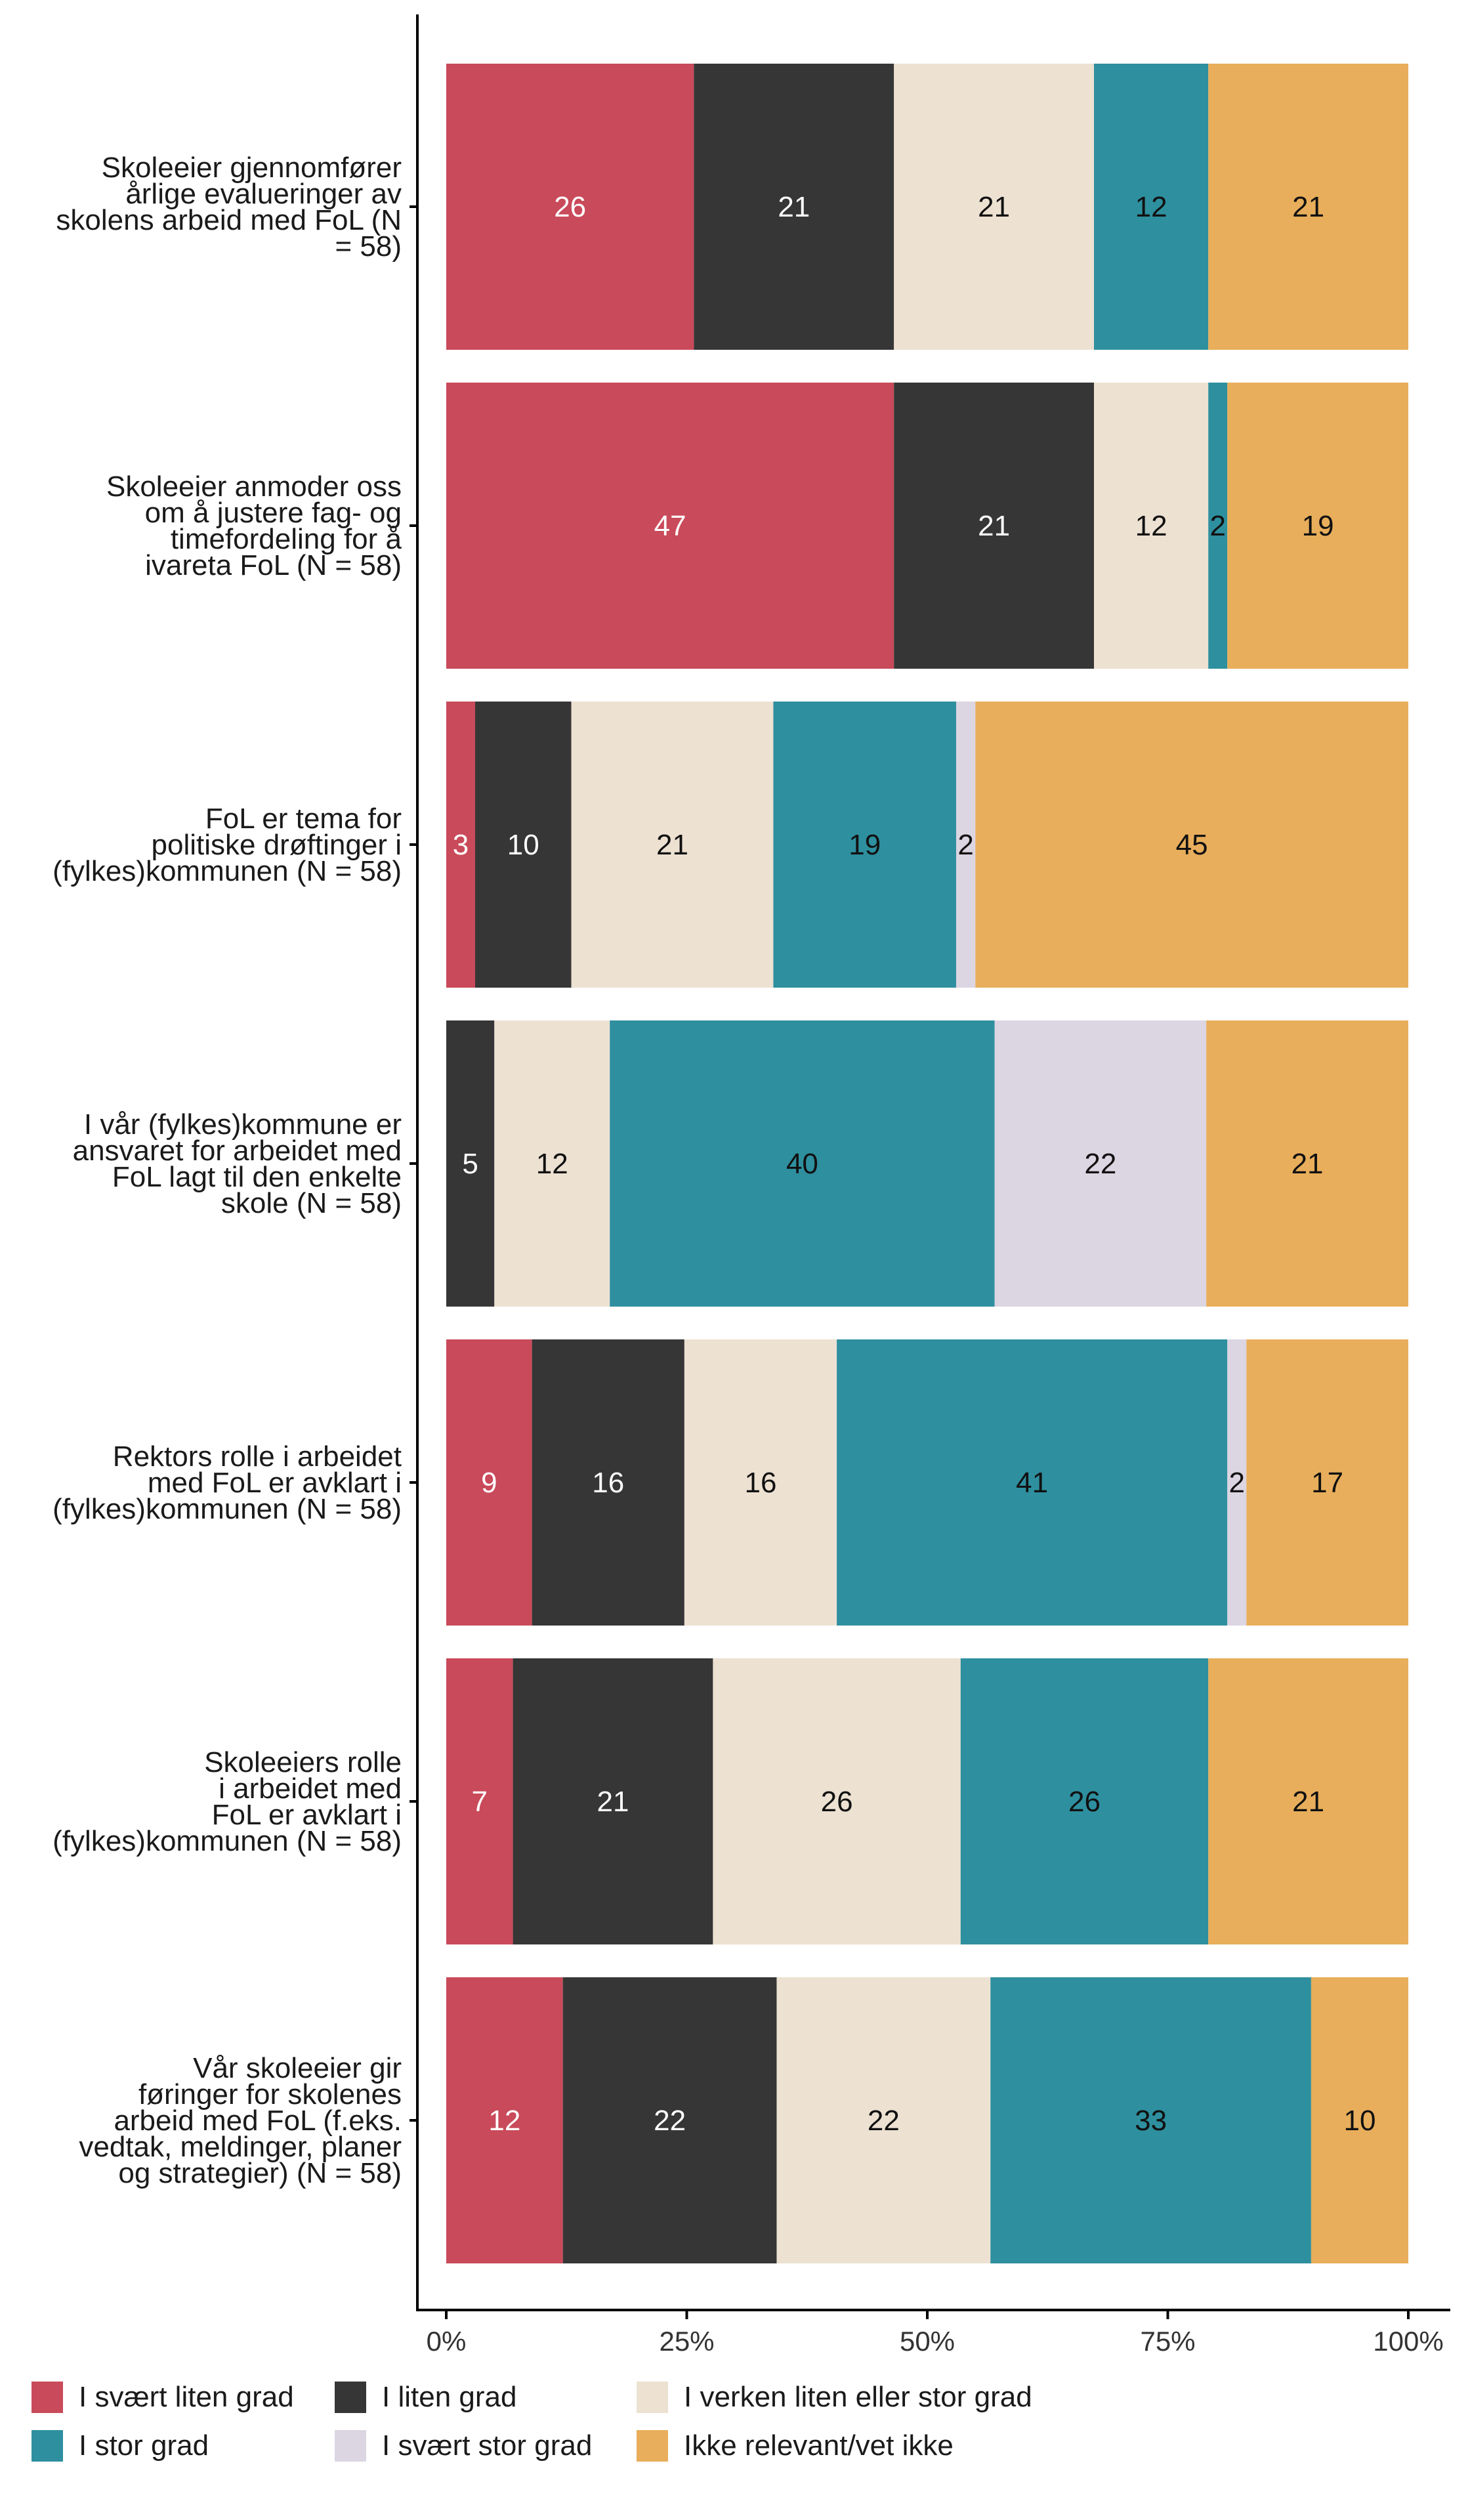 Image resolution: width=1470 pixels, height=2520 pixels. Describe the element at coordinates (297, 2068) in the screenshot. I see `category-label: Vår skoleeier gir` at that location.